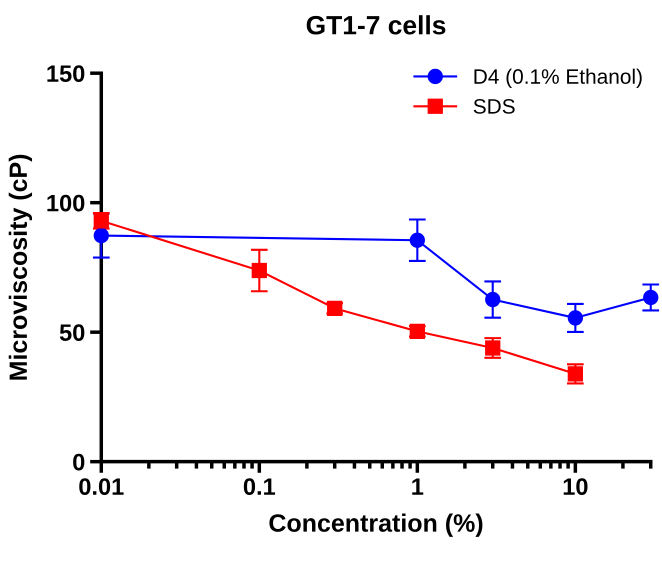  Describe the element at coordinates (376, 25) in the screenshot. I see `chart-title: GT1-7 cells` at that location.